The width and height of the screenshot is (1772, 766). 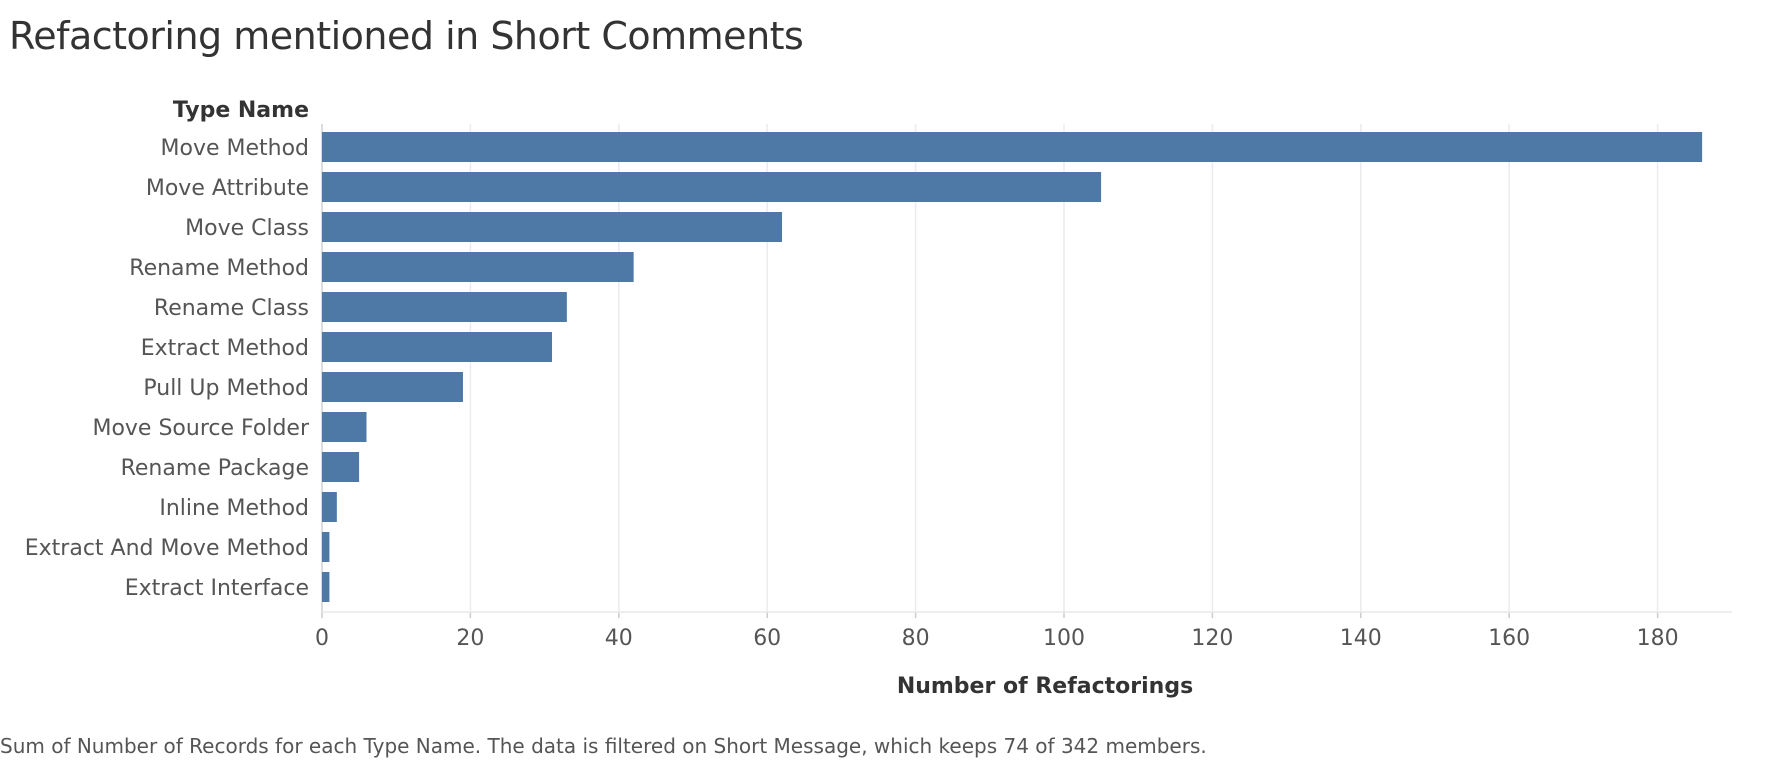 I want to click on category-label: Rename Method, so click(x=219, y=268).